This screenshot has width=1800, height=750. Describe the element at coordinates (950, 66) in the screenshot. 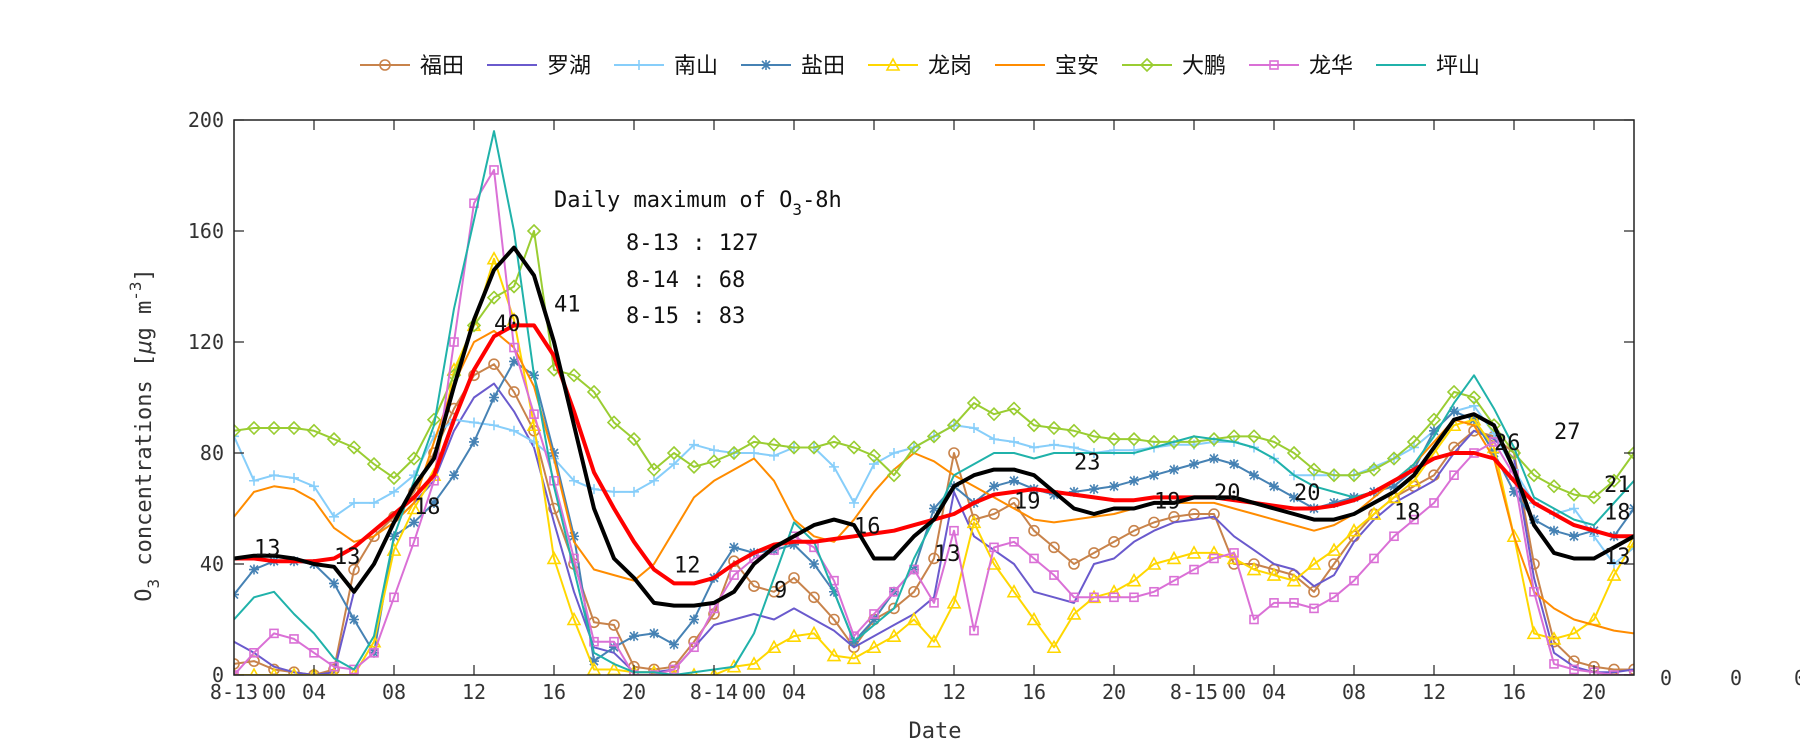

I see `legend-label-4: 龙岗` at that location.